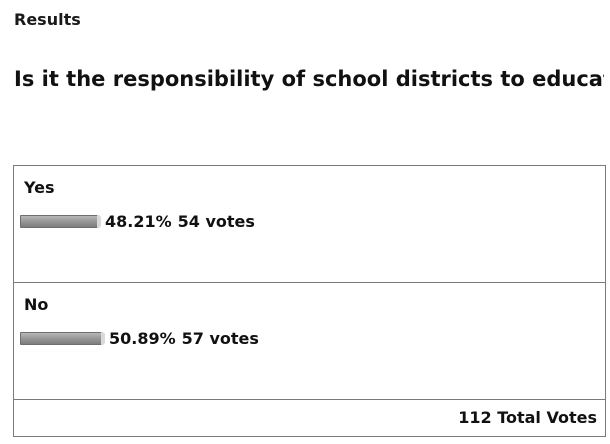 The height and width of the screenshot is (444, 610). What do you see at coordinates (47, 19) in the screenshot?
I see `results-heading: Results` at bounding box center [47, 19].